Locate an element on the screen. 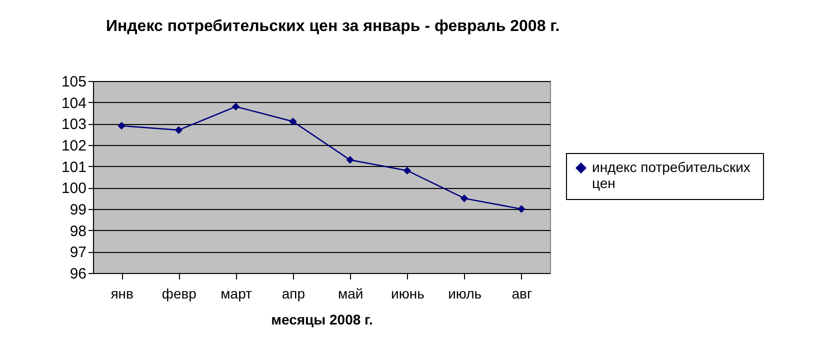 This screenshot has height=358, width=819. x-tick-label: февр is located at coordinates (179, 294).